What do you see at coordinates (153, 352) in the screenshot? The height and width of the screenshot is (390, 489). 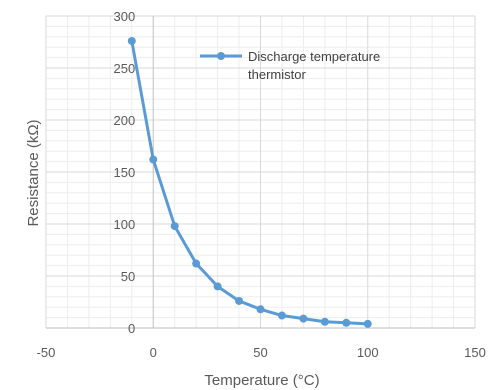 I see `x-tick-label: 0` at bounding box center [153, 352].